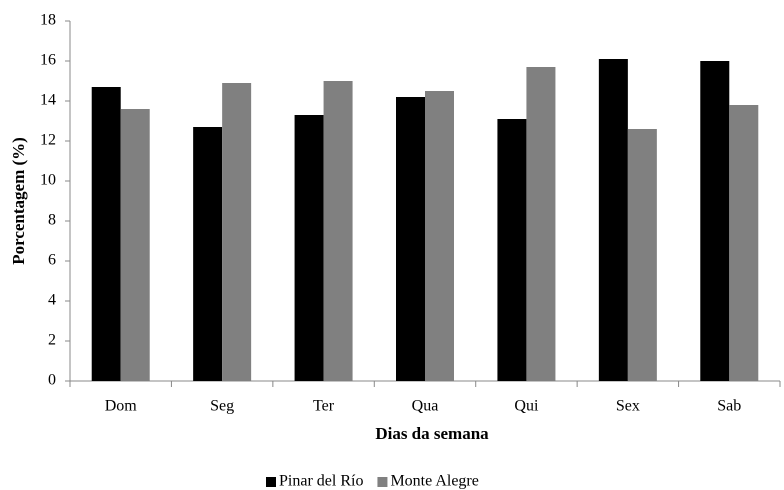 This screenshot has width=784, height=490. Describe the element at coordinates (425, 406) in the screenshot. I see `x-tick-label: Qua` at that location.